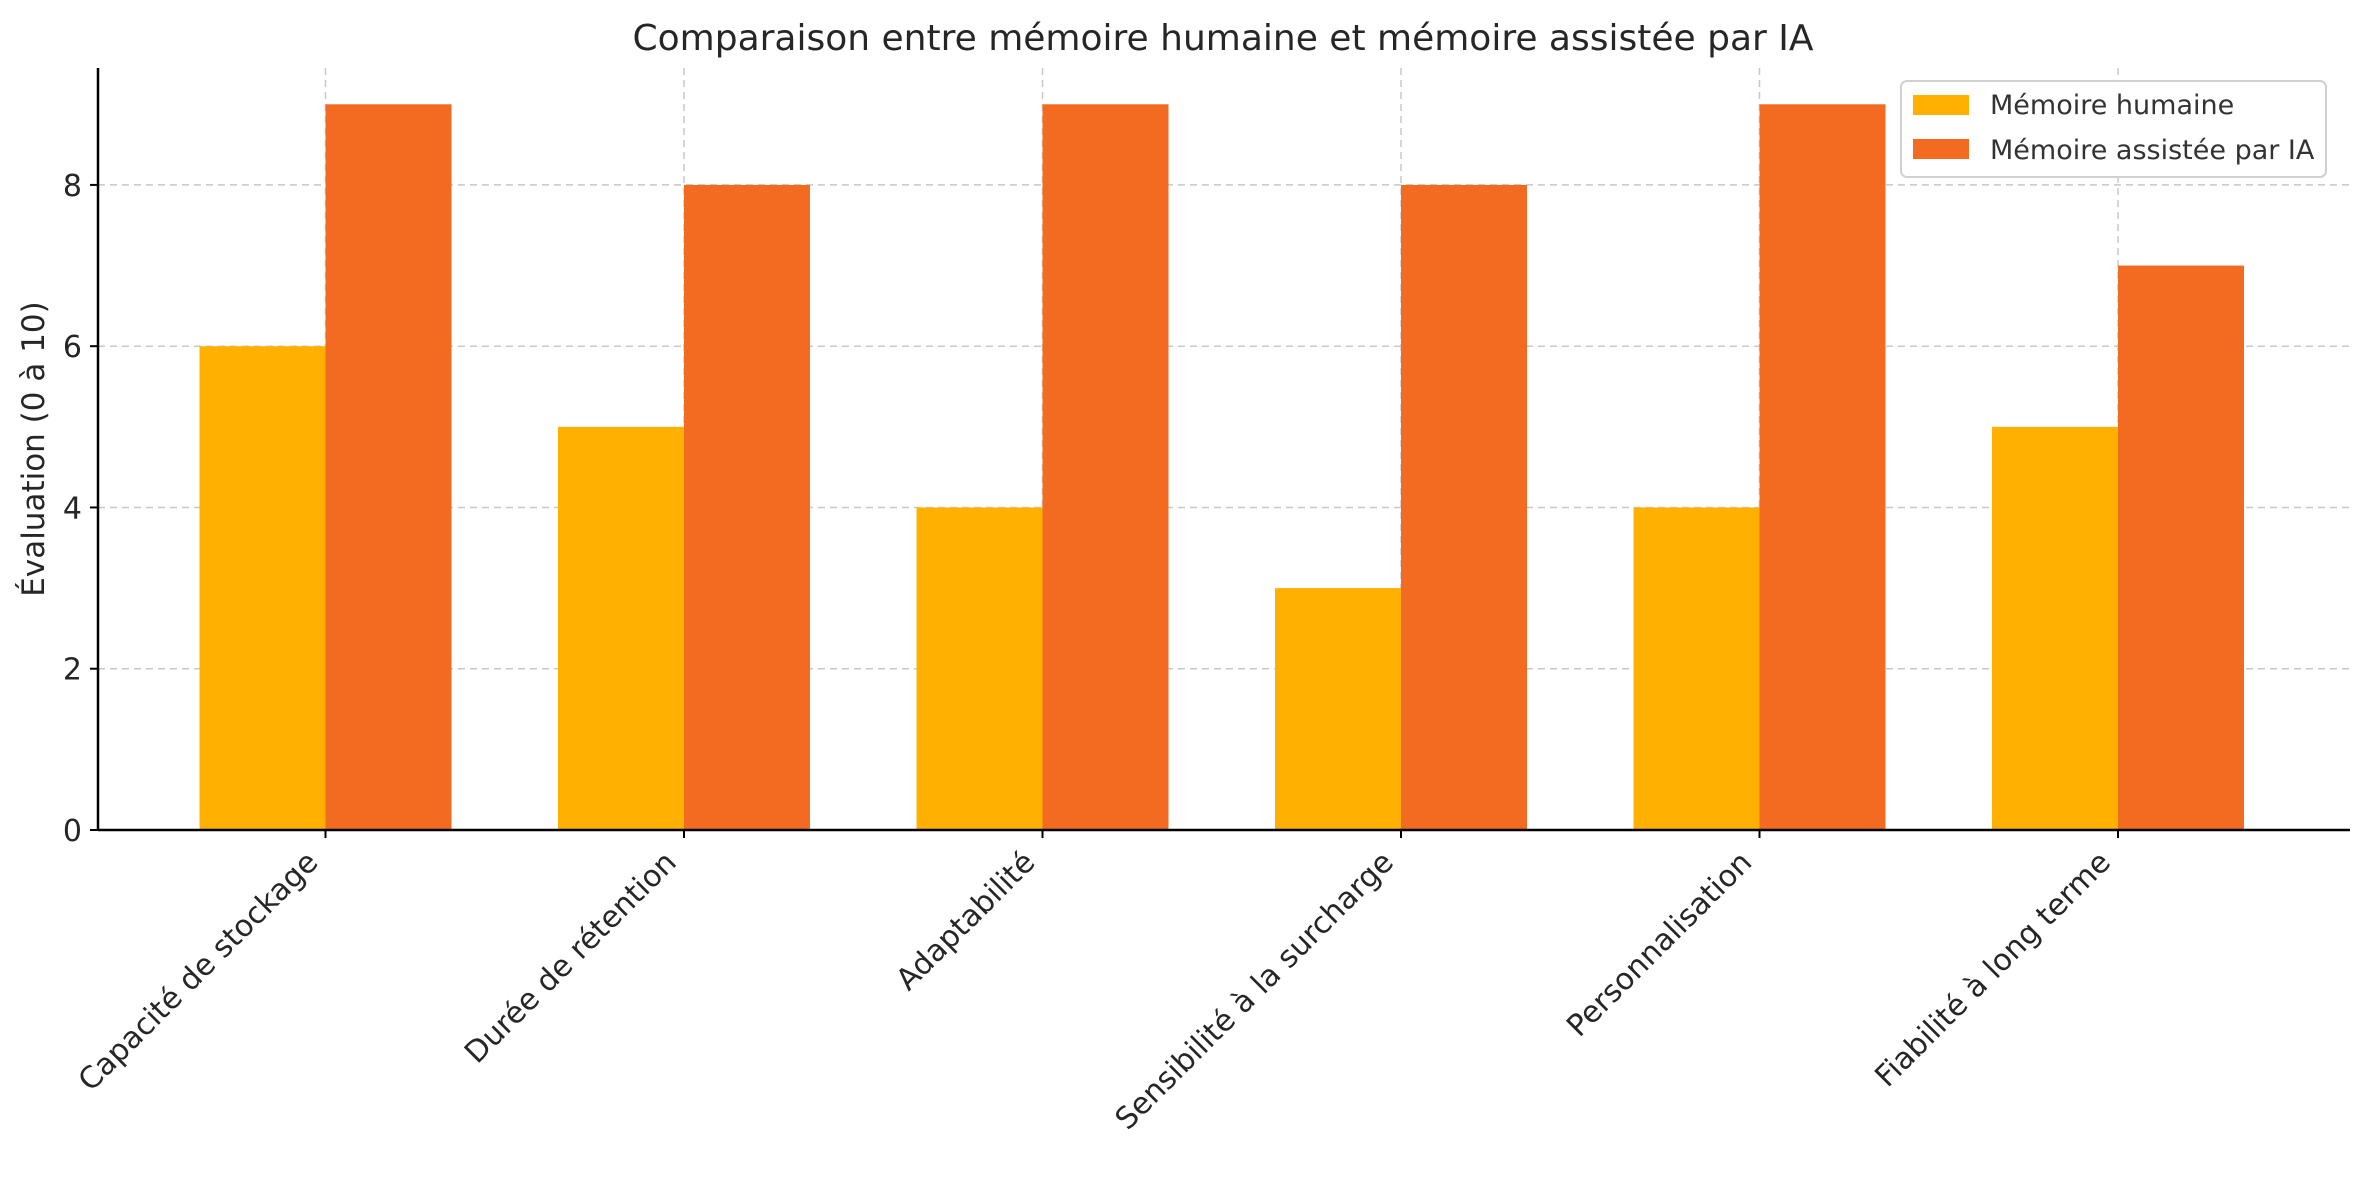 The image size is (2367, 1180). I want to click on y-tick-label: 8, so click(72, 186).